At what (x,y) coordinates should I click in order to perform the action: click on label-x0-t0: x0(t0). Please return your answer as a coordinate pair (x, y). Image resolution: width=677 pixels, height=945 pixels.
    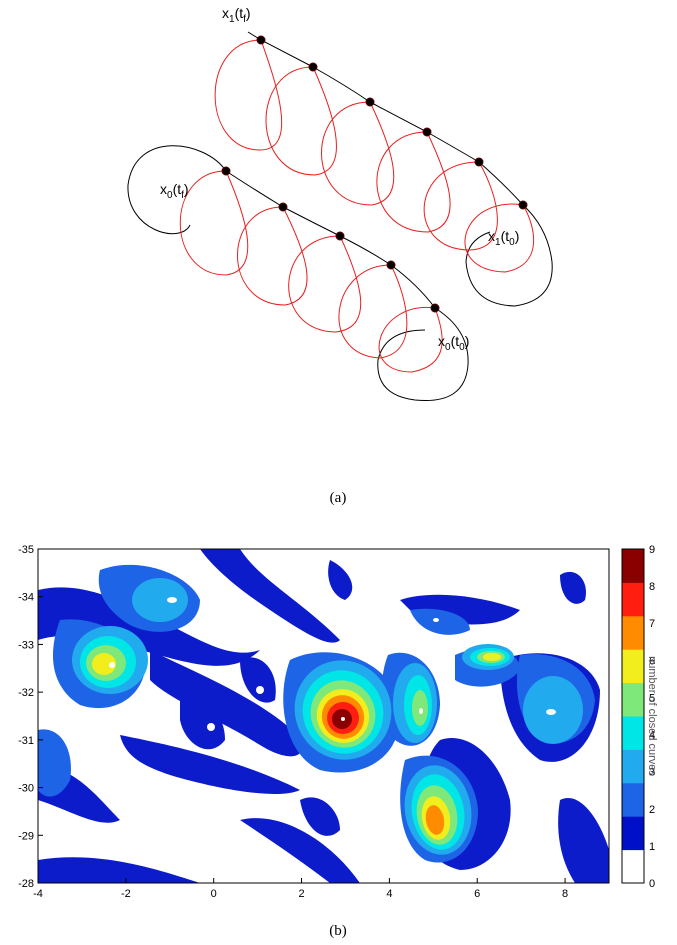
    Looking at the image, I should click on (453, 343).